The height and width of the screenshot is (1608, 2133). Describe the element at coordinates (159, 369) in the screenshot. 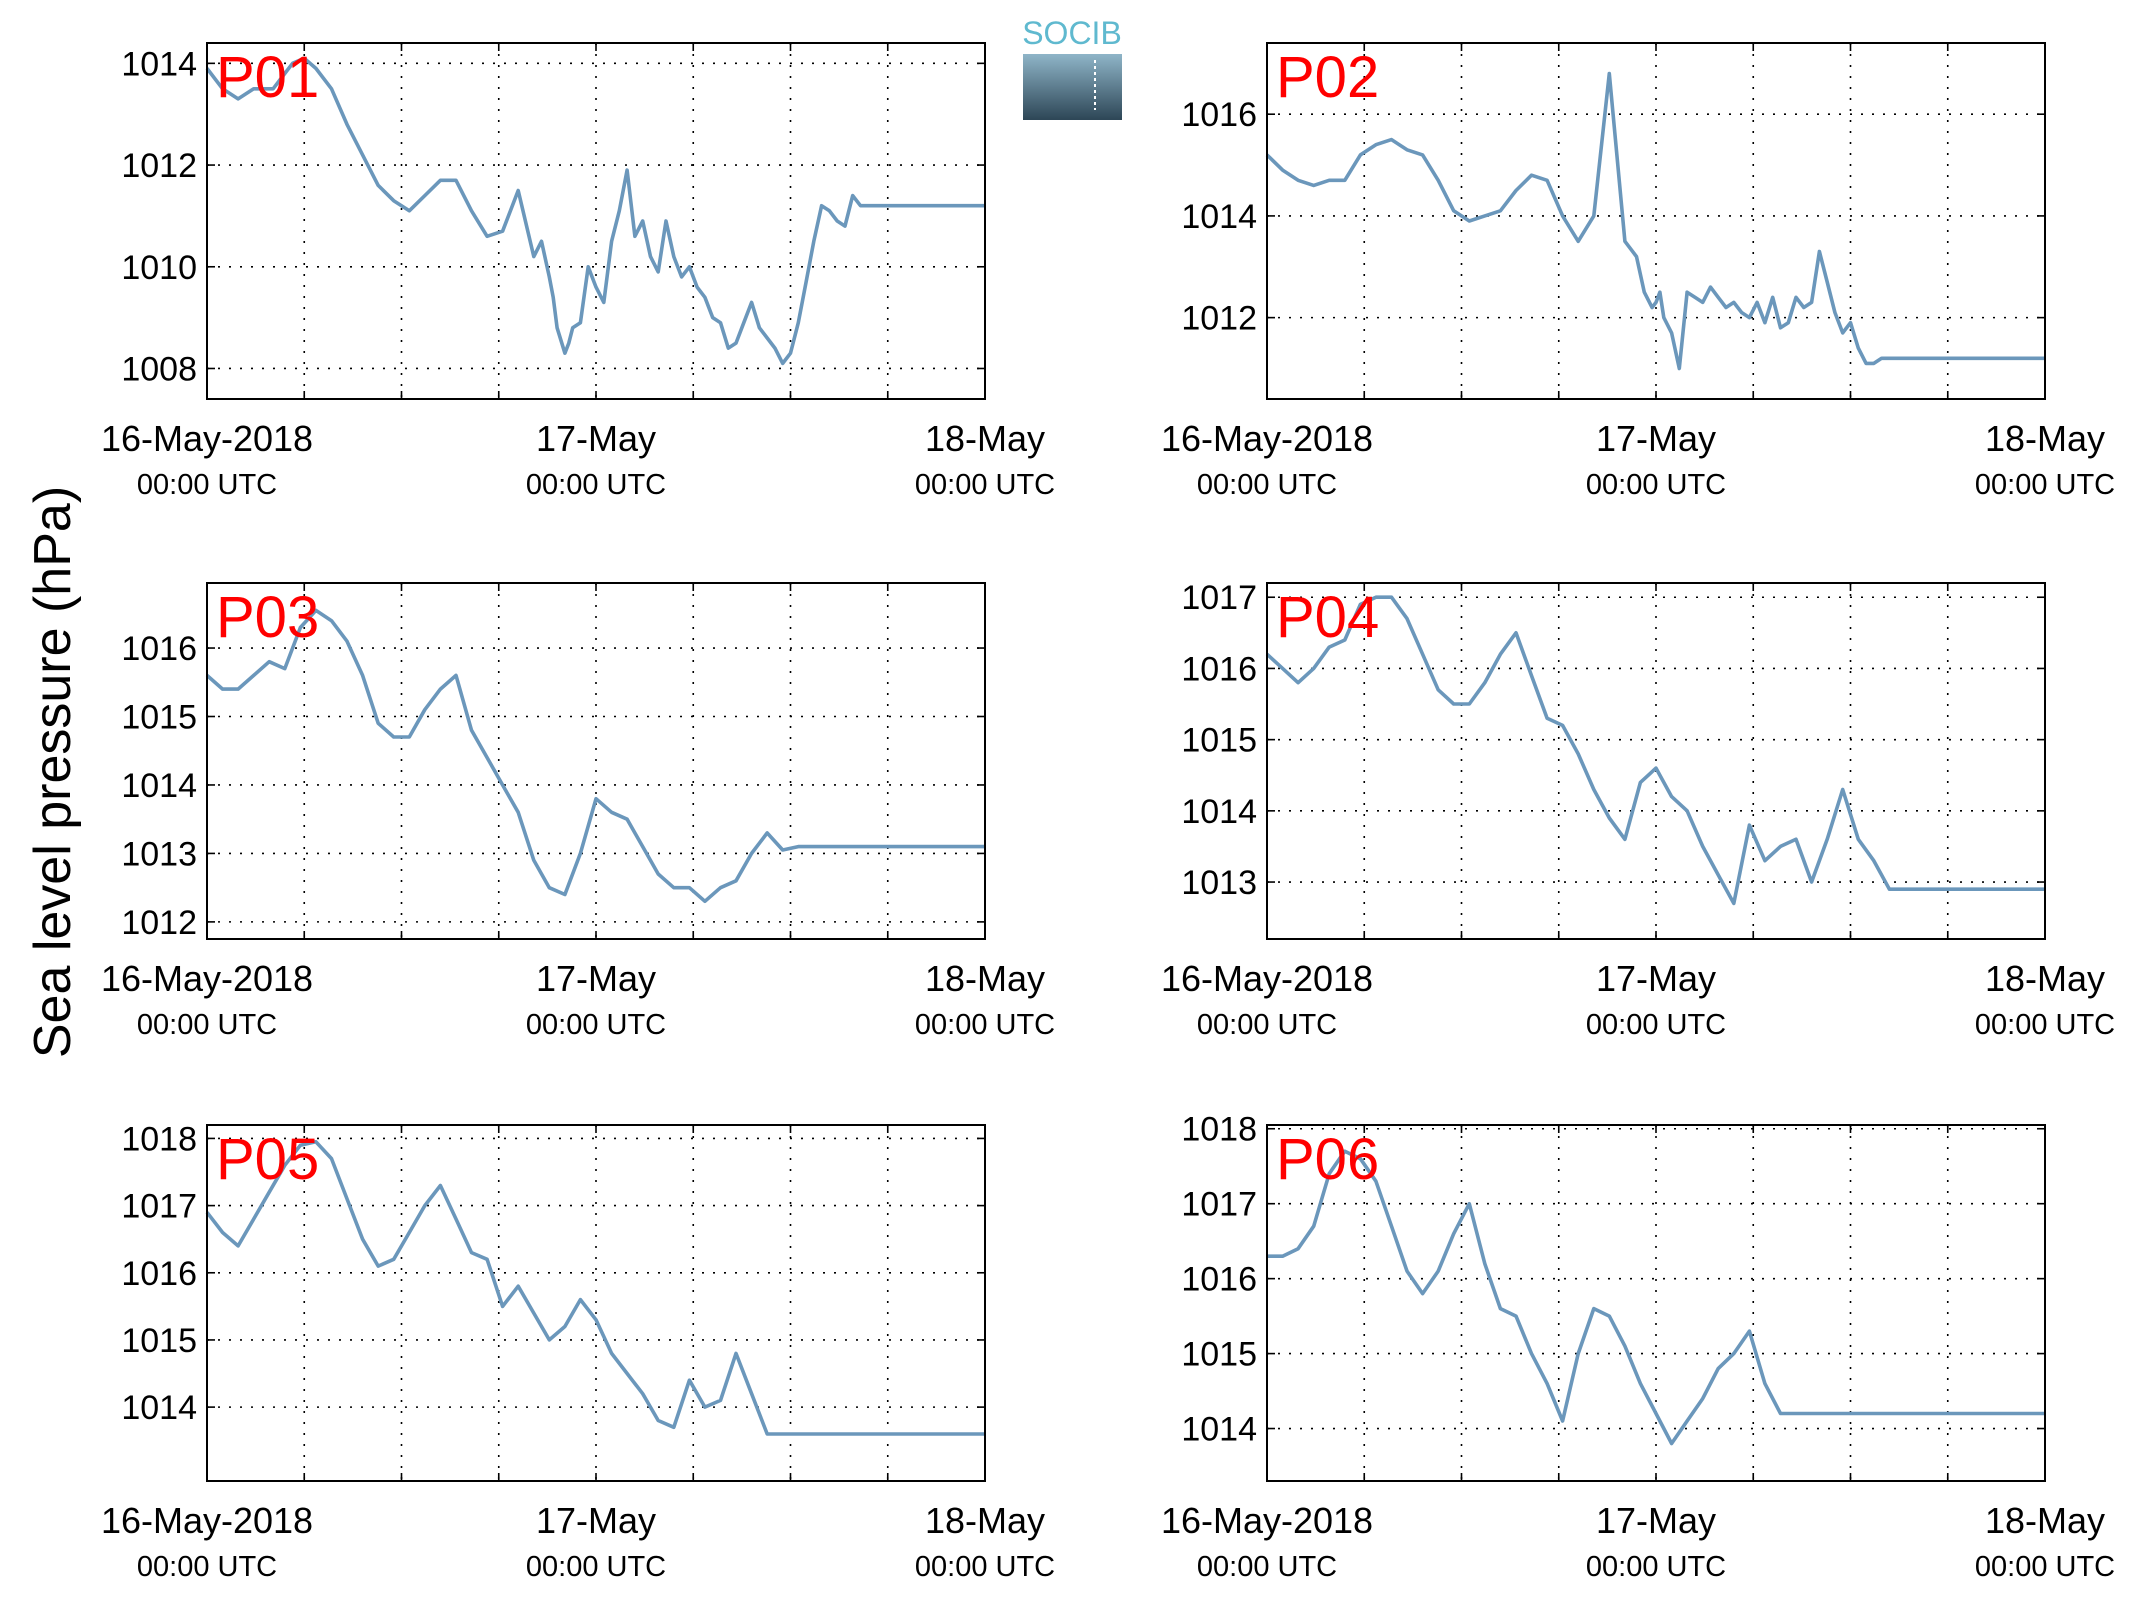

I see `y-tick-label: 1008` at that location.